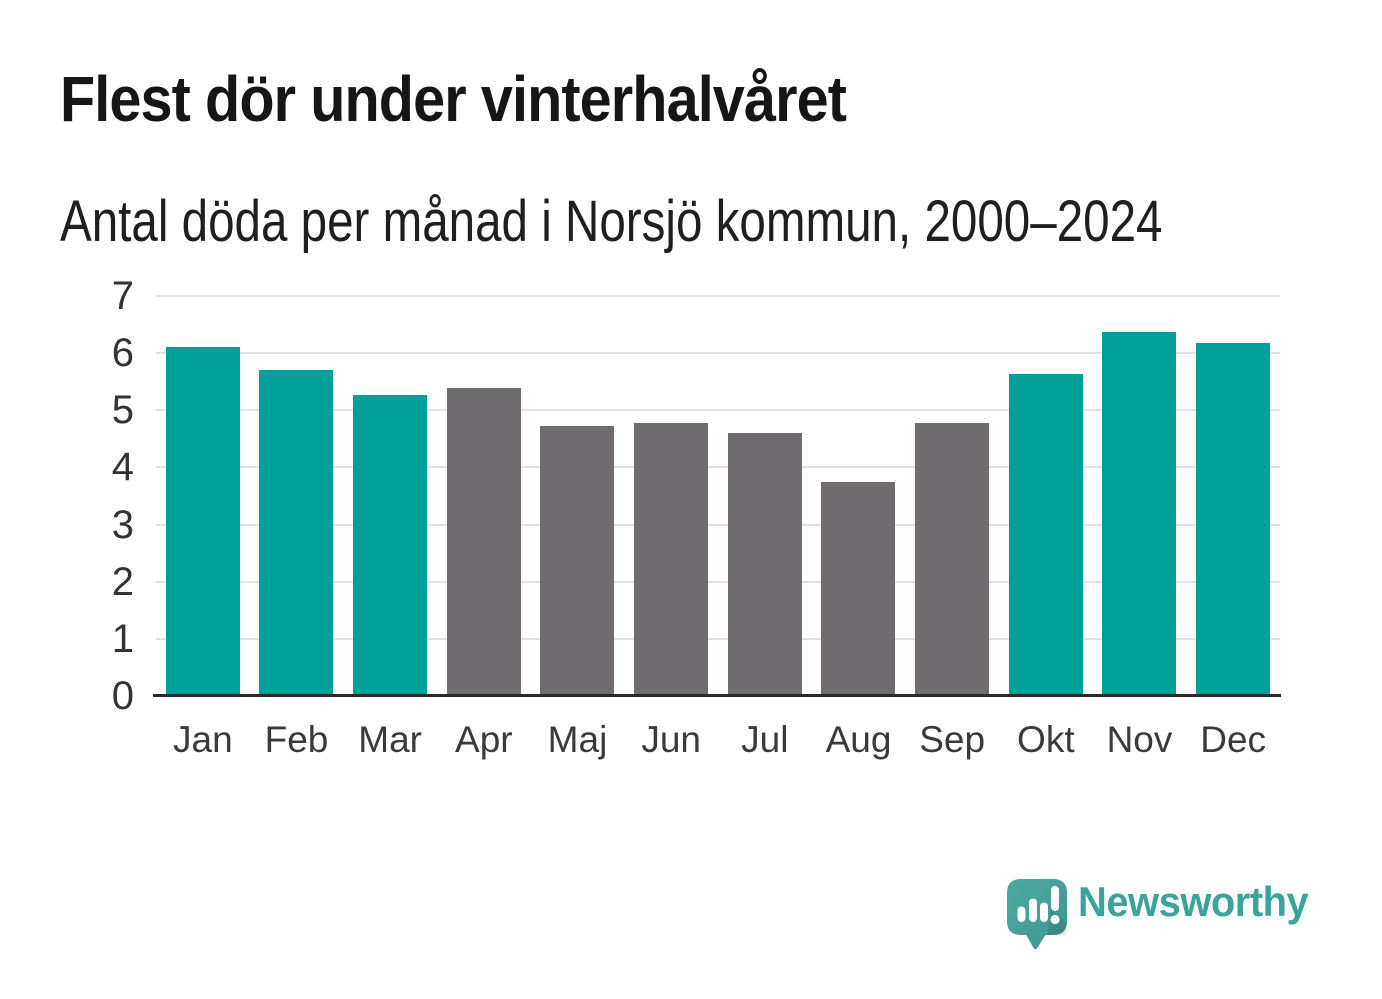  I want to click on bar-jun, so click(671, 559).